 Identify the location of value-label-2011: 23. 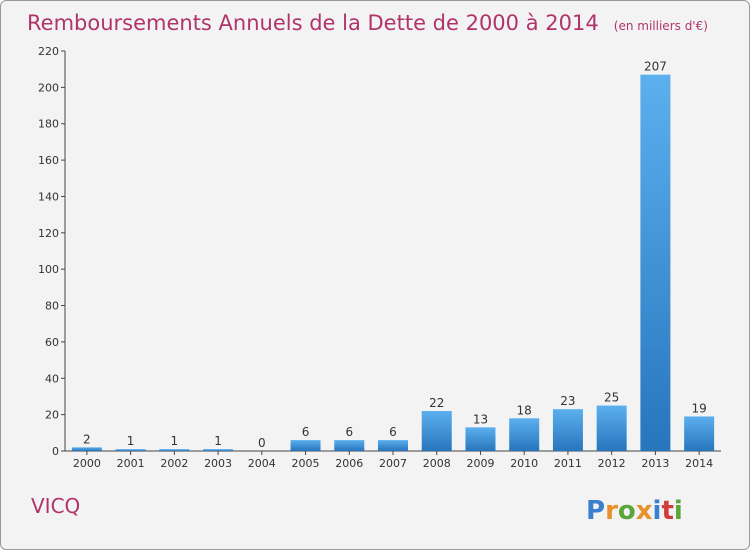
(567, 401).